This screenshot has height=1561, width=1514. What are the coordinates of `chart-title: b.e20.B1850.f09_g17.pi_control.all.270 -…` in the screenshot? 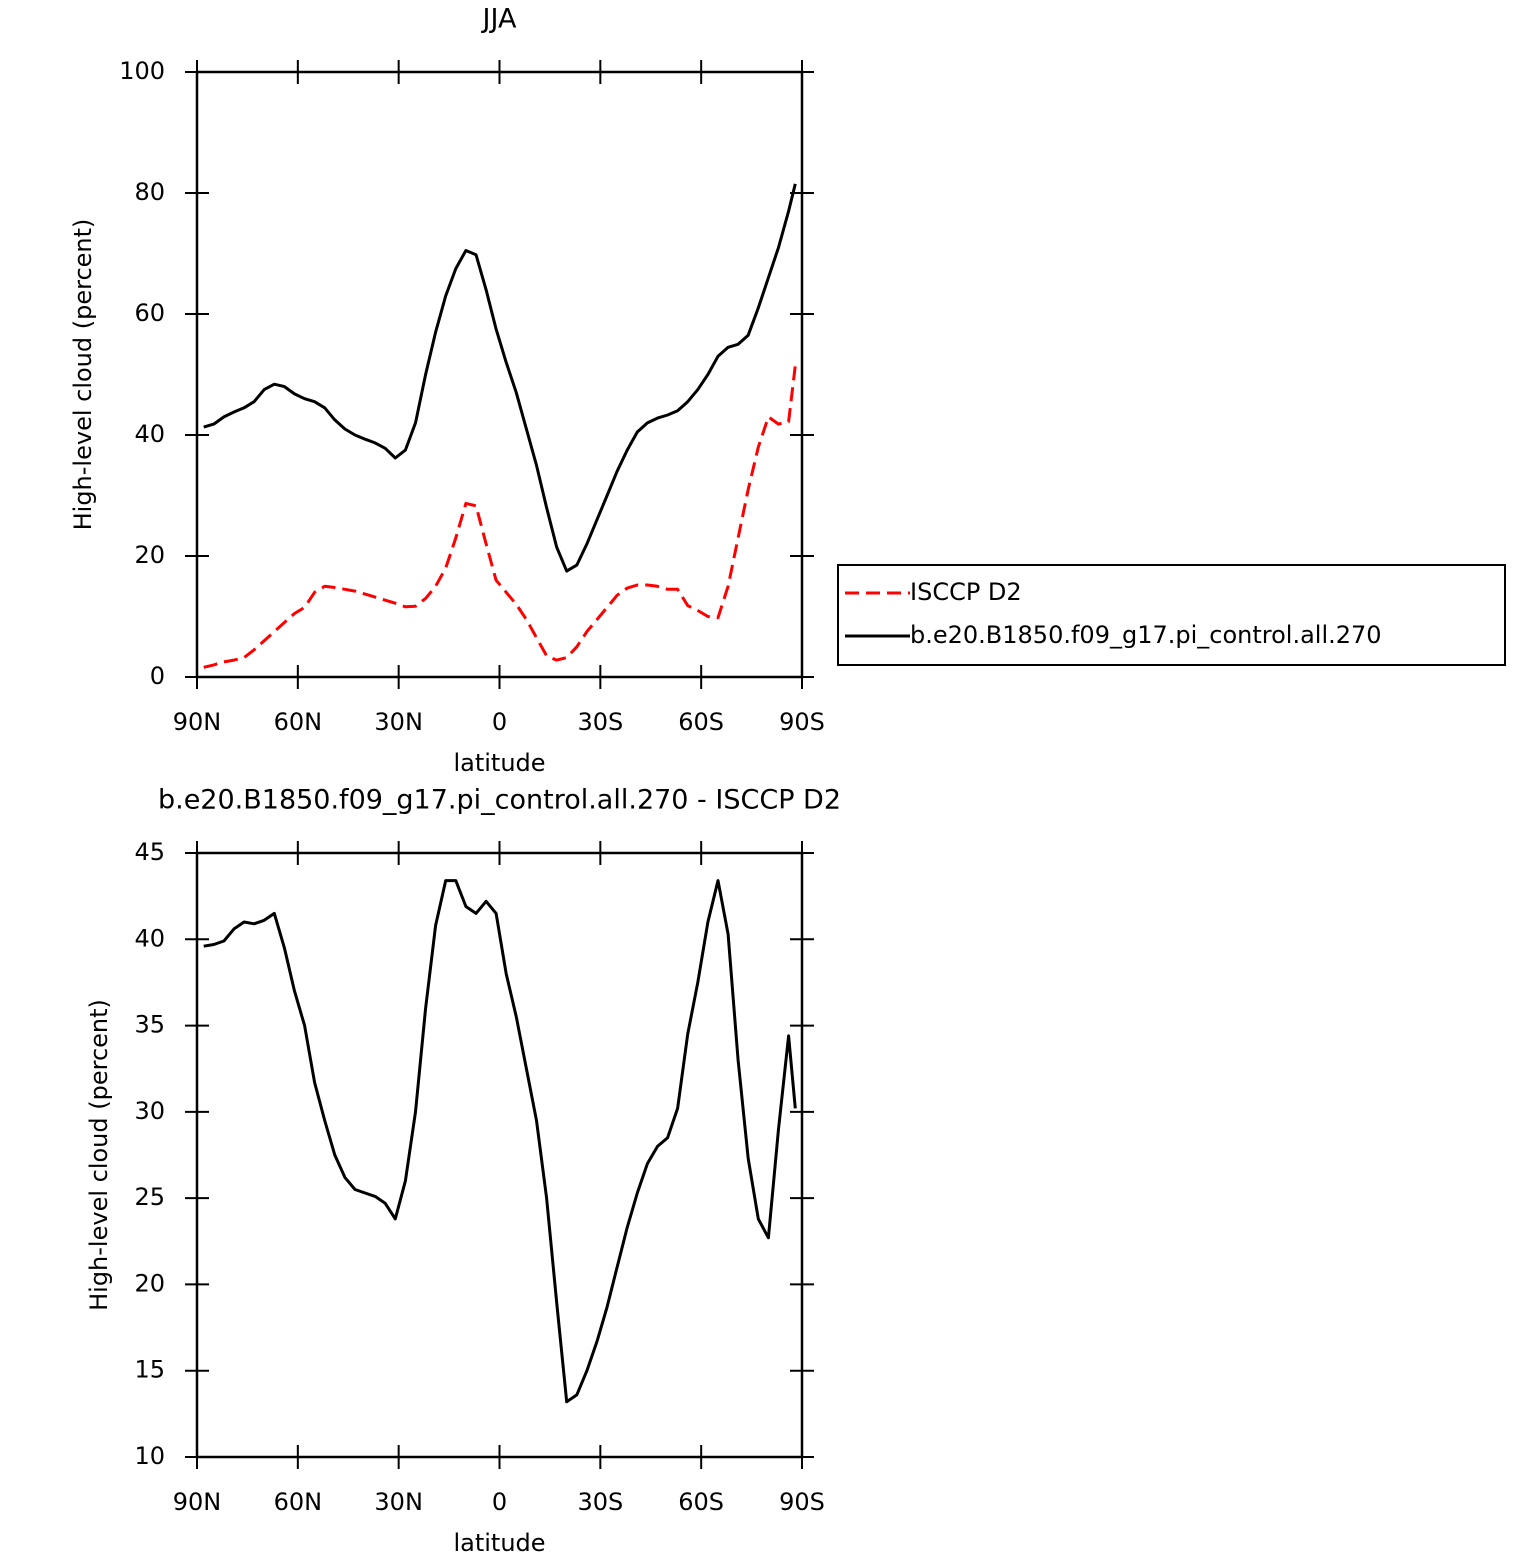 It's located at (499, 800).